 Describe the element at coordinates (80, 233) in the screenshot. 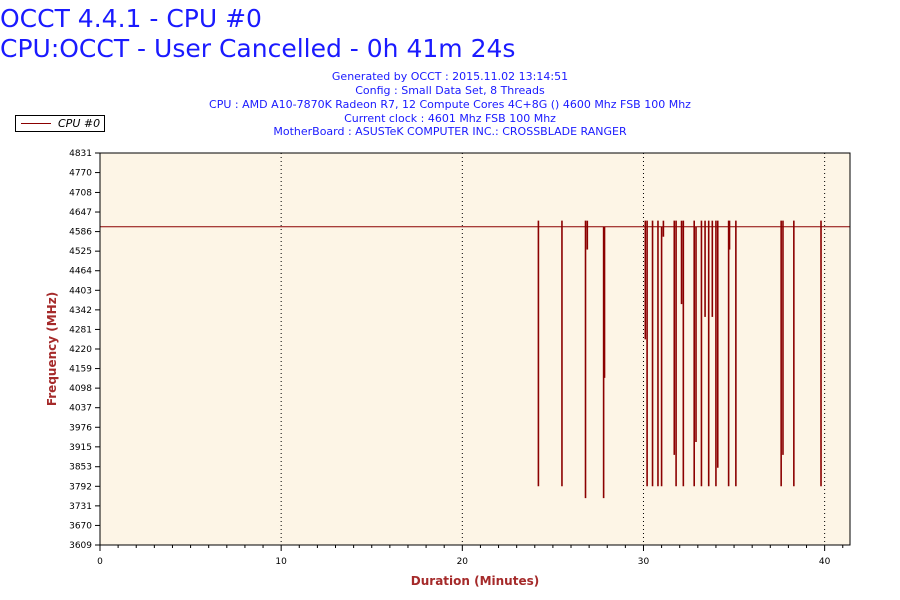

I see `y-tick-label: 4586` at that location.